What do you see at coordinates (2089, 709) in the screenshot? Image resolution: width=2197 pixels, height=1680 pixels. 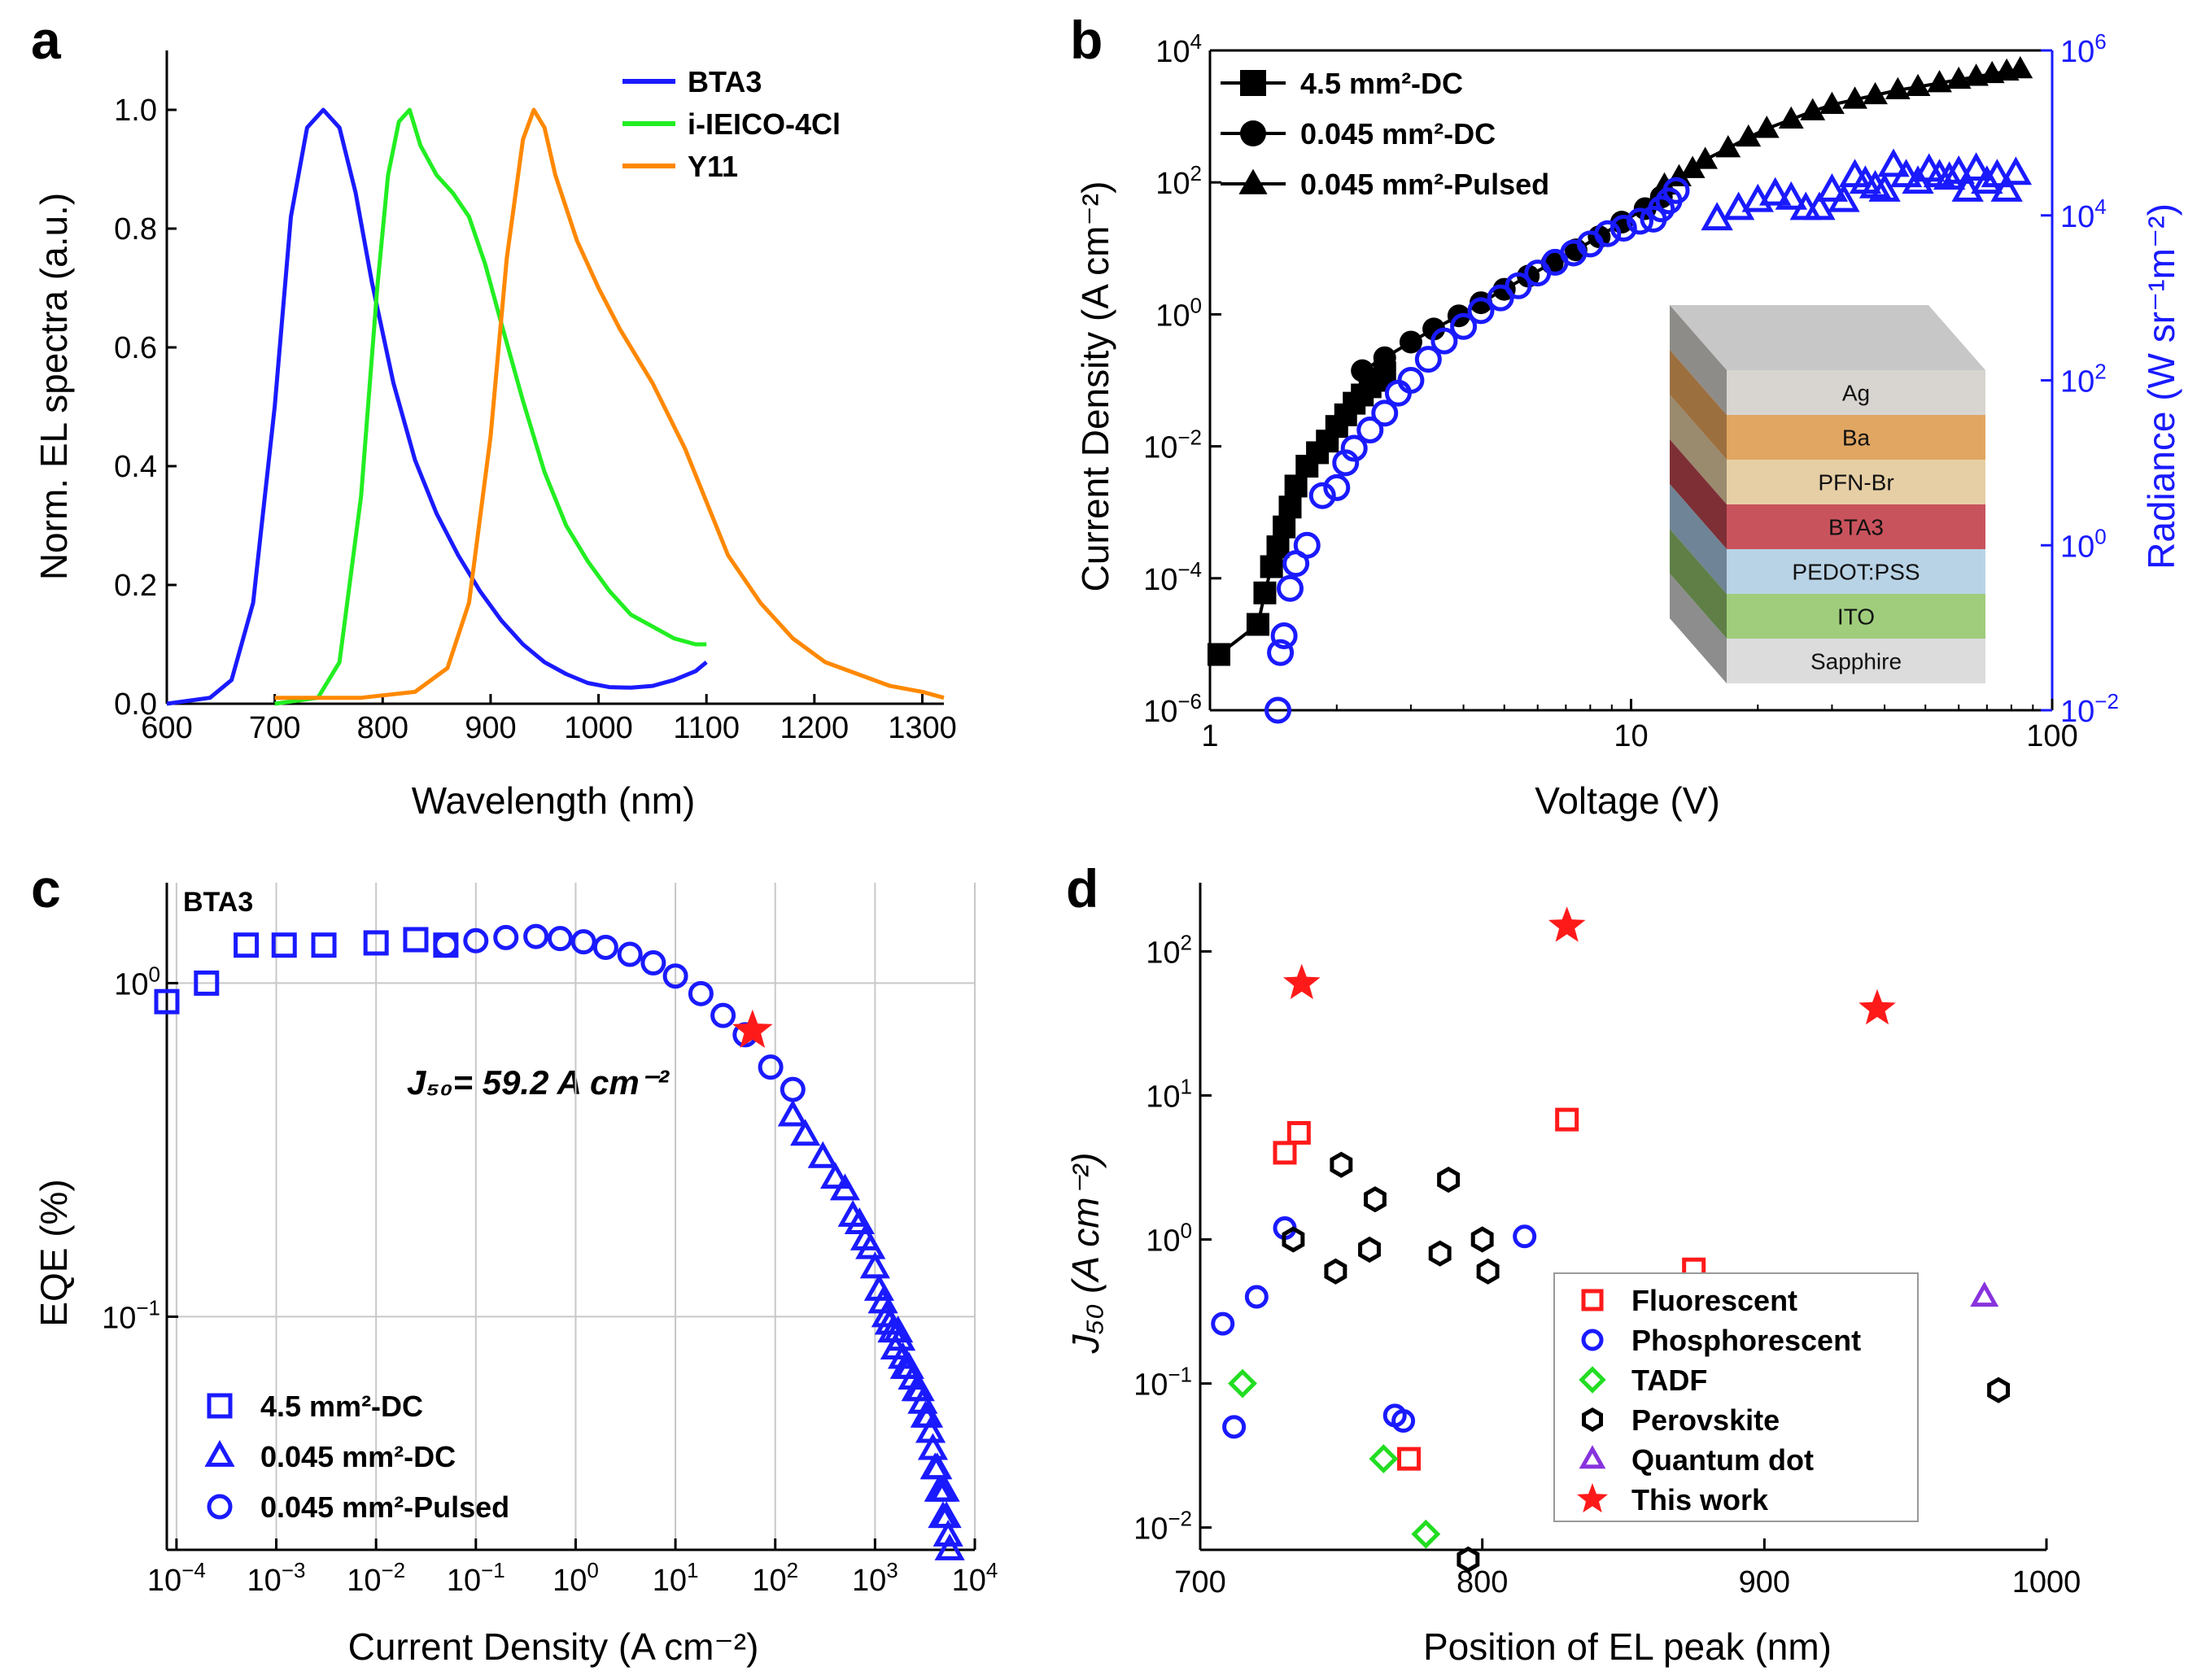 I see `y2-tick-label: 10⁻²` at bounding box center [2089, 709].